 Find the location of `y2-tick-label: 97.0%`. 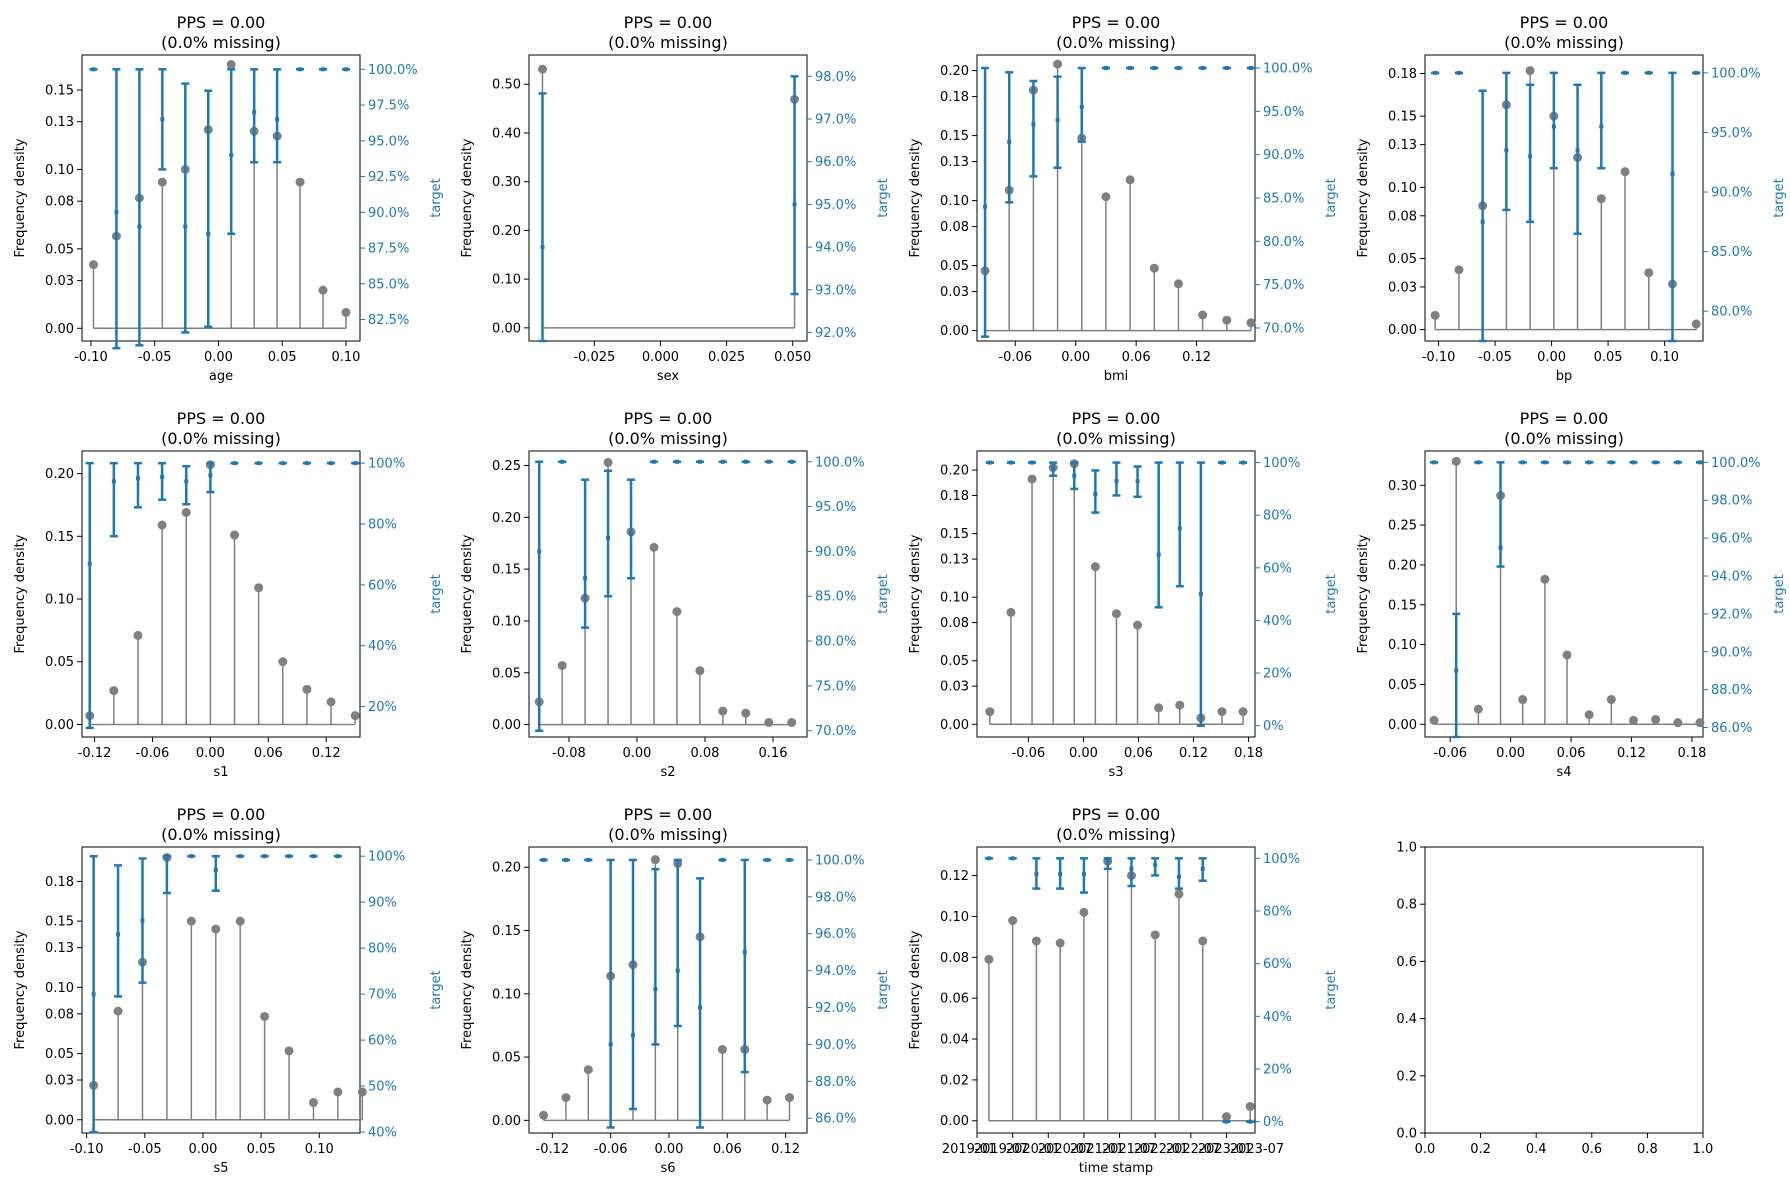

y2-tick-label: 97.0% is located at coordinates (835, 120).